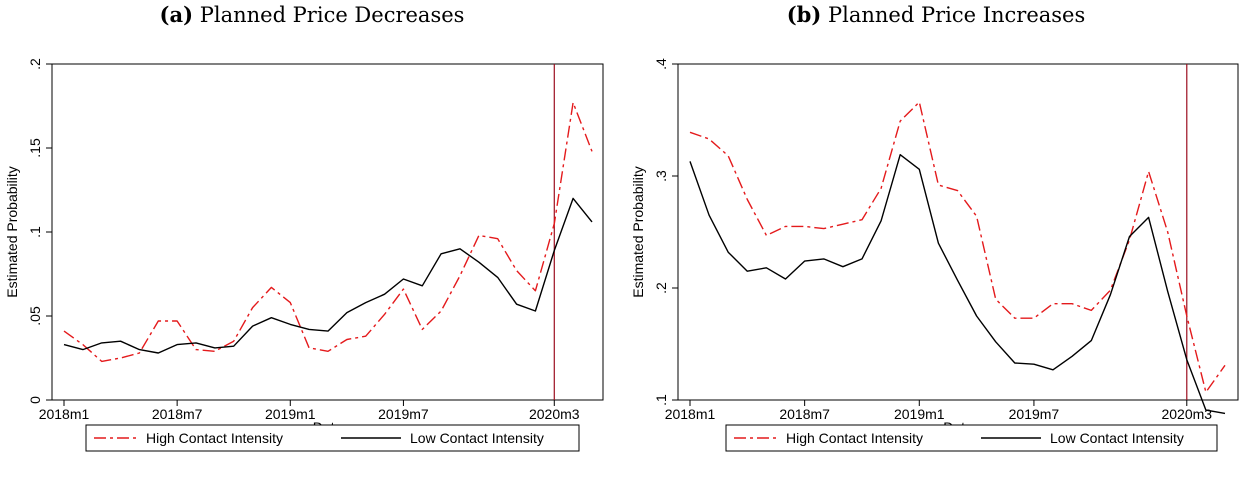  Describe the element at coordinates (35, 400) in the screenshot. I see `y-tick-label: 0` at that location.